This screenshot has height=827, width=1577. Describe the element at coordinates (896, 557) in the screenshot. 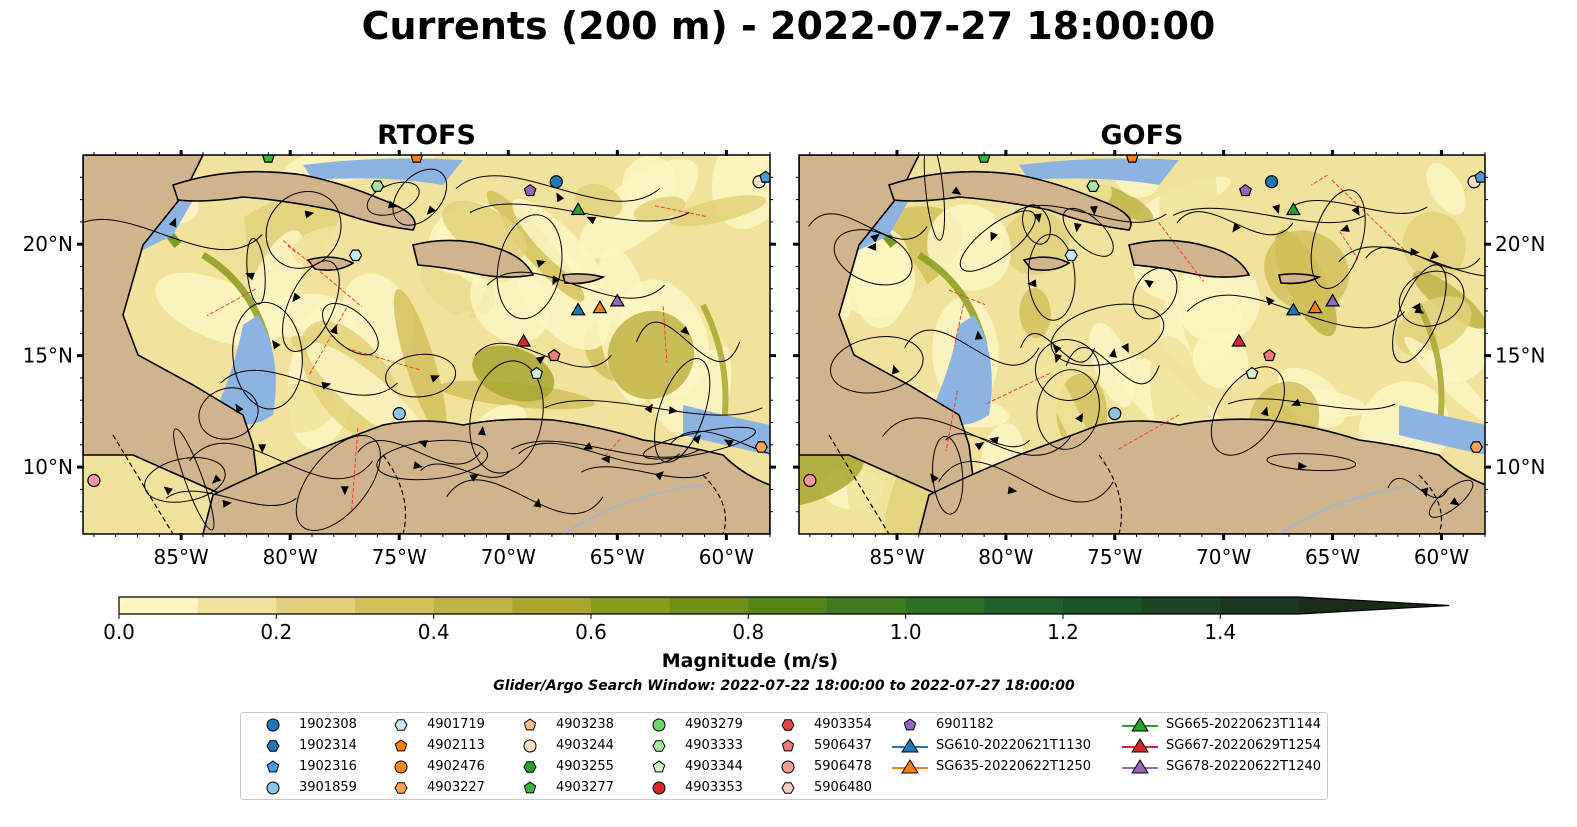

I see `lon-tick-label: 85°W` at that location.